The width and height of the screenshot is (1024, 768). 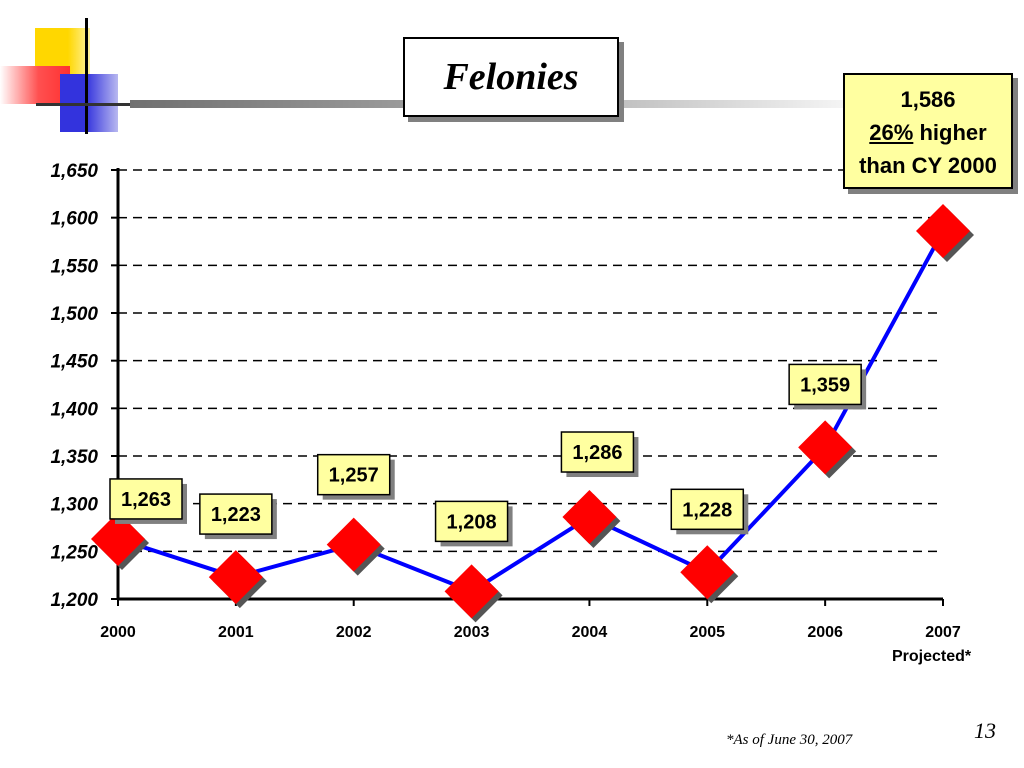 I want to click on data-label: 1,286, so click(x=597, y=453).